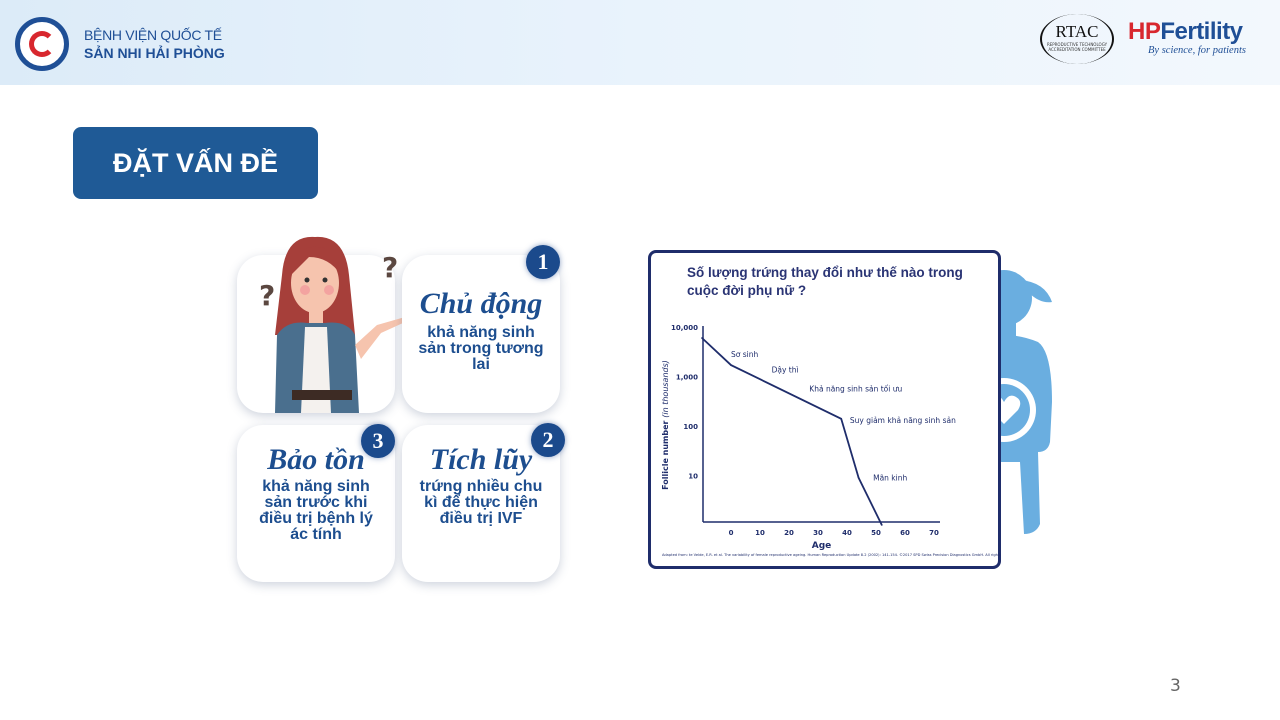  Describe the element at coordinates (934, 533) in the screenshot. I see `x-tick-label: 70` at that location.